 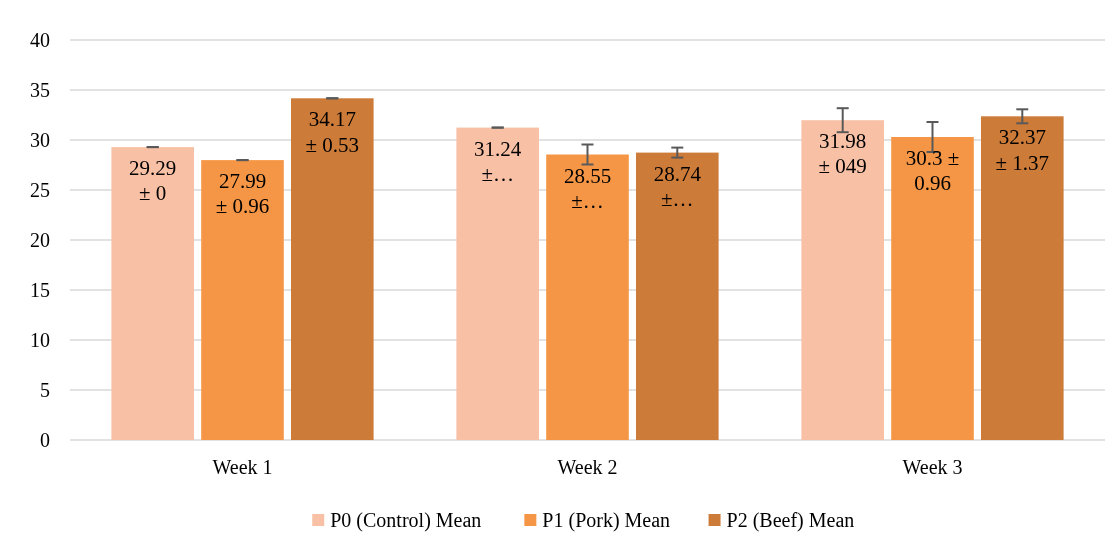 What do you see at coordinates (242, 194) in the screenshot?
I see `data-label: 27.99 ± 0.96` at bounding box center [242, 194].